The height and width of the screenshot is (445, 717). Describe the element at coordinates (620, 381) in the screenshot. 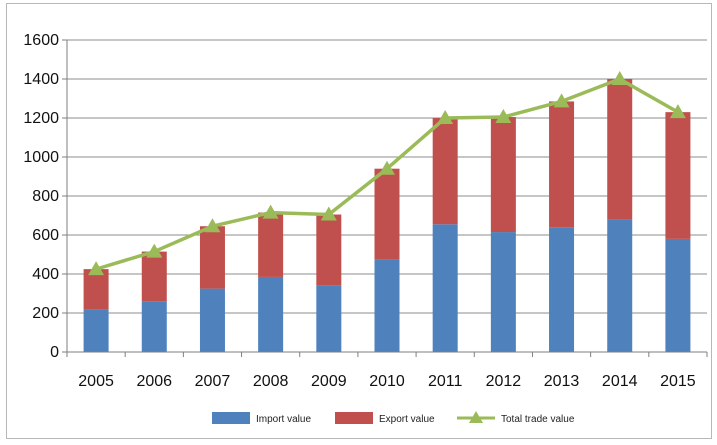

I see `x-tick-label: 2014` at that location.